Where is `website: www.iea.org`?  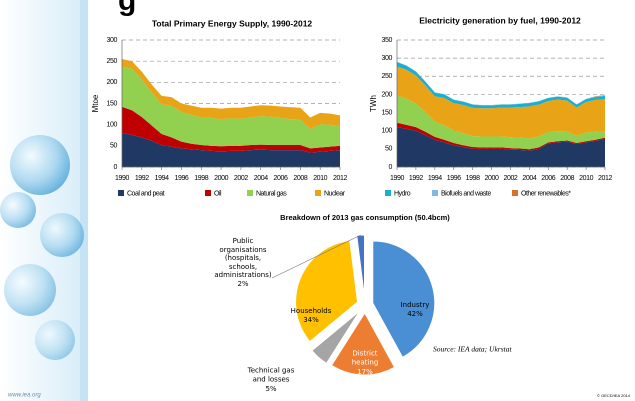
website: www.iea.org is located at coordinates (24, 396).